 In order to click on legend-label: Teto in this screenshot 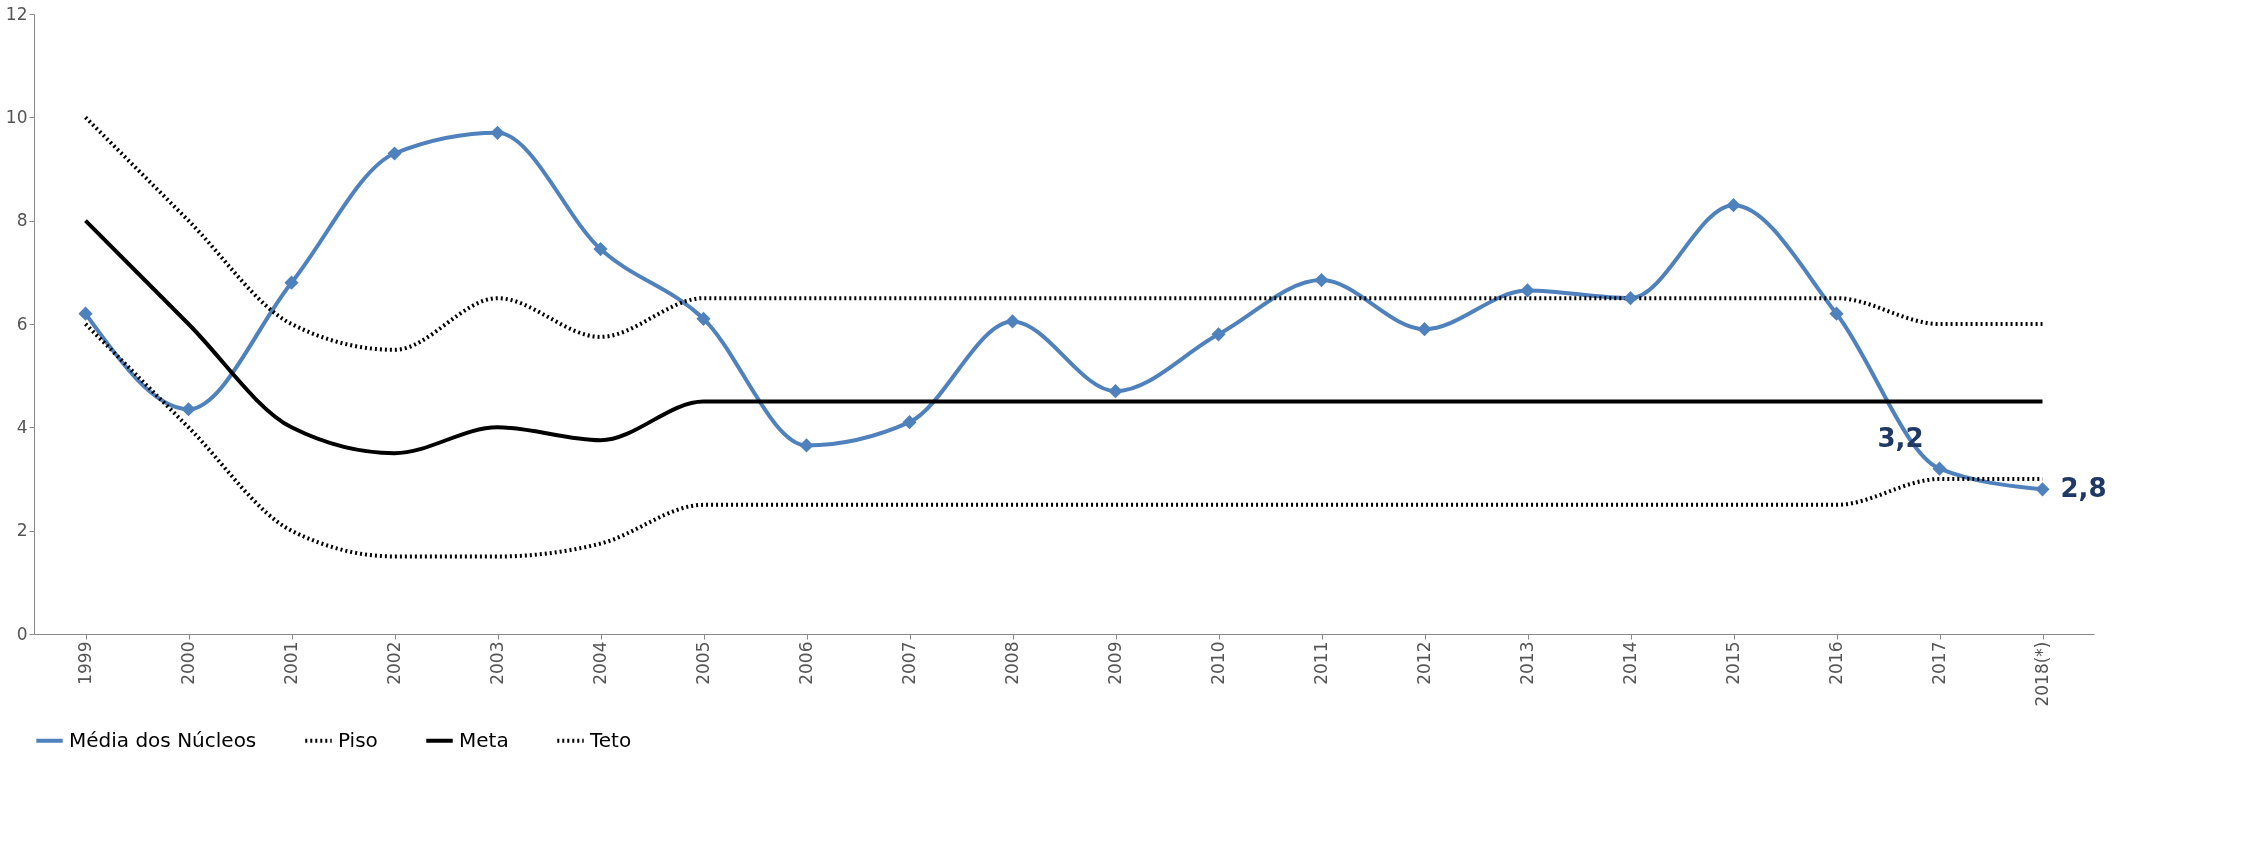, I will do `click(610, 739)`.